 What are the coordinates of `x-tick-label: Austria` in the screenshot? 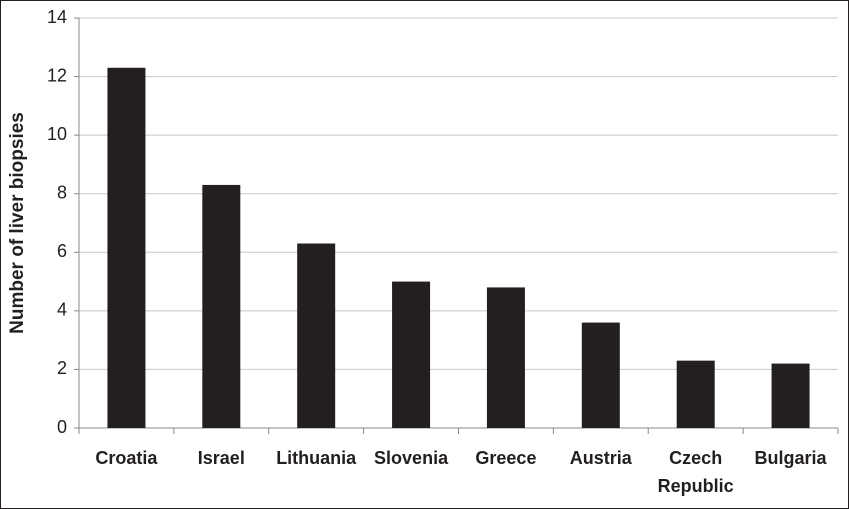 It's located at (601, 458).